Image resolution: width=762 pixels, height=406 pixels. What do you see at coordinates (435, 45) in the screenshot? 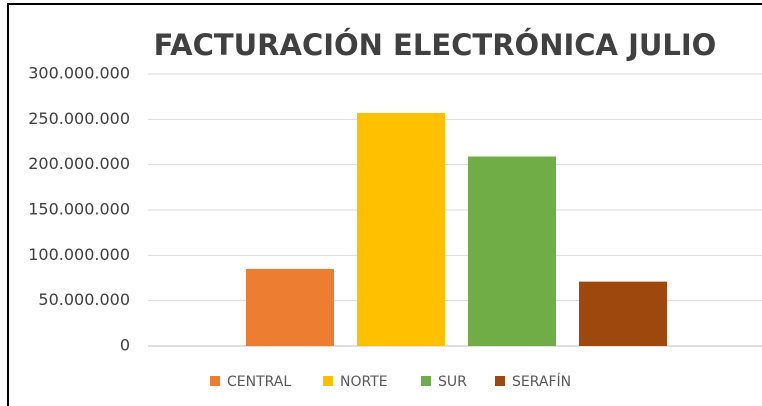
I see `chart-title: FACTURACIÓN ELECTRÓNICA JULIO` at bounding box center [435, 45].